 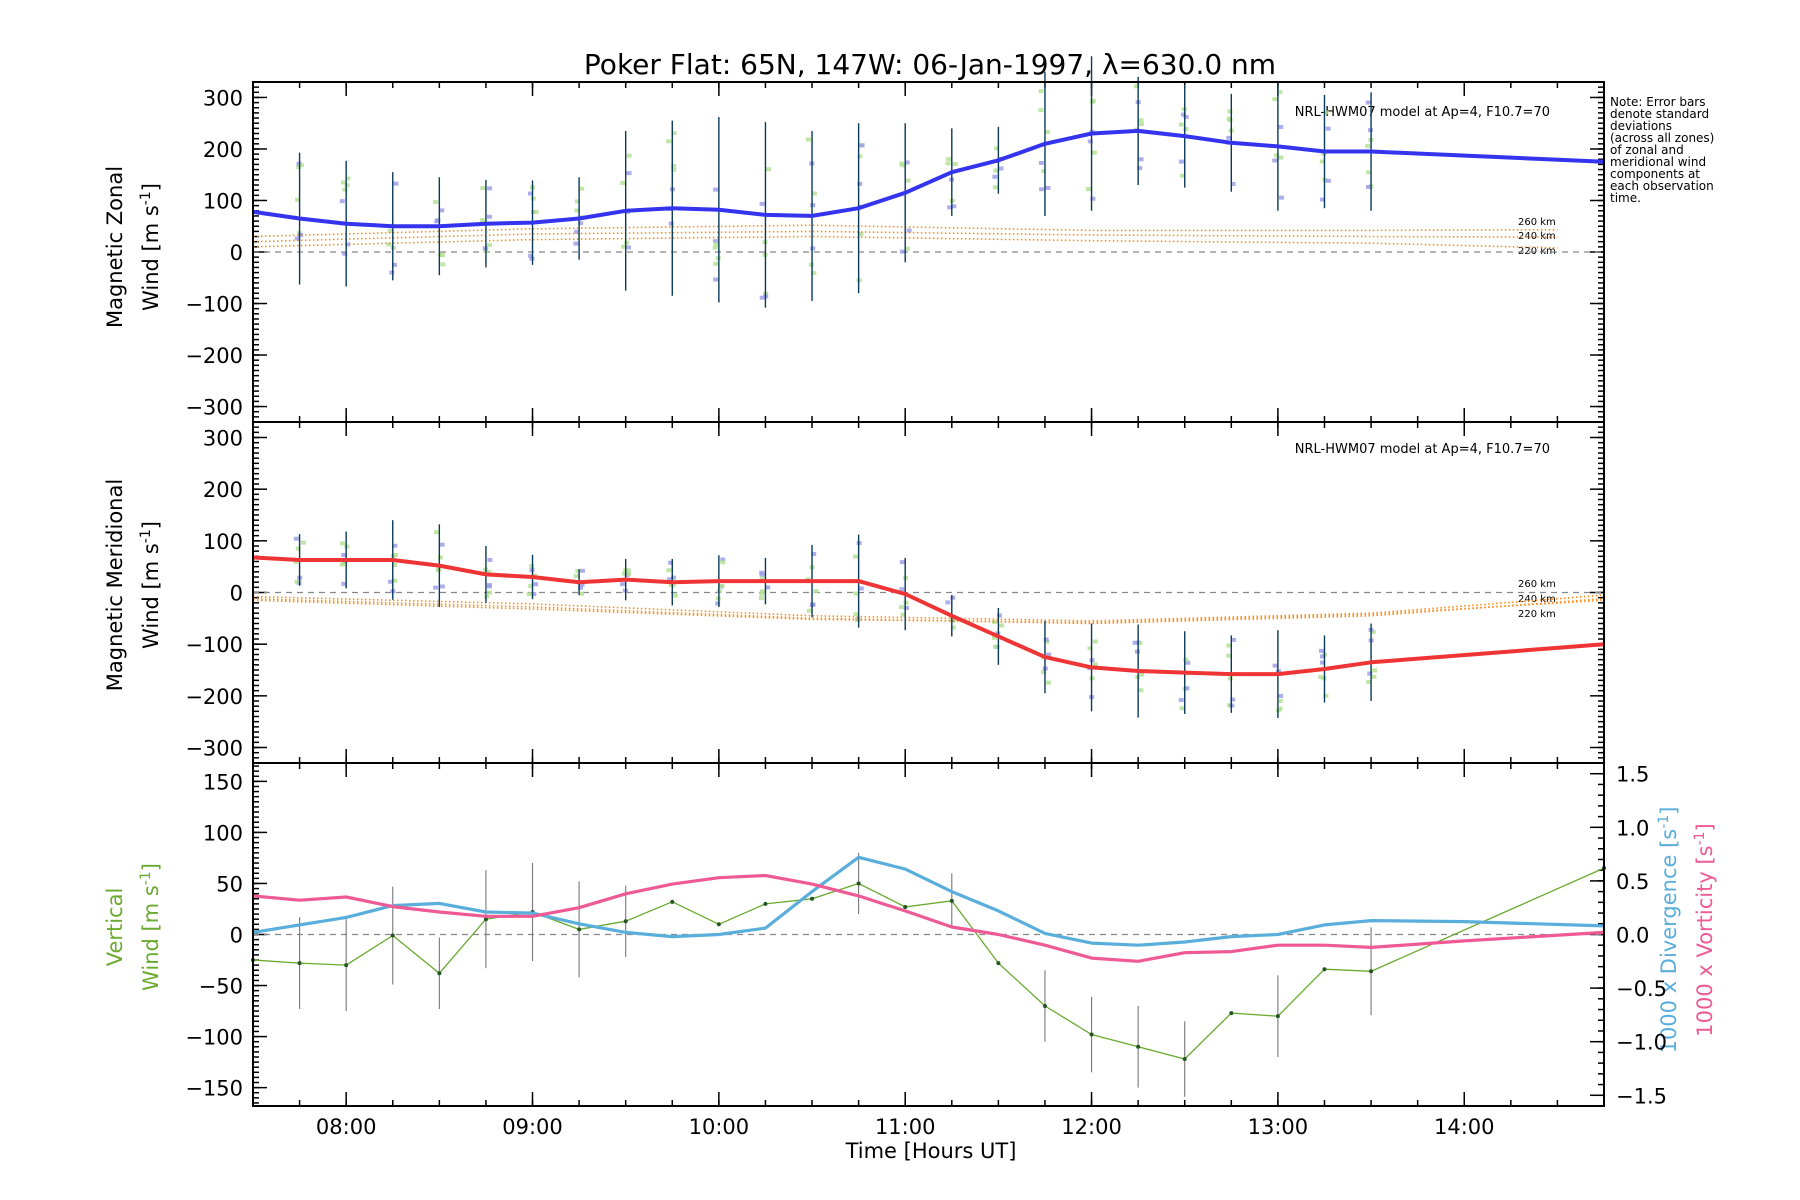 What do you see at coordinates (1647, 150) in the screenshot?
I see `note-line-5: of zonal and` at bounding box center [1647, 150].